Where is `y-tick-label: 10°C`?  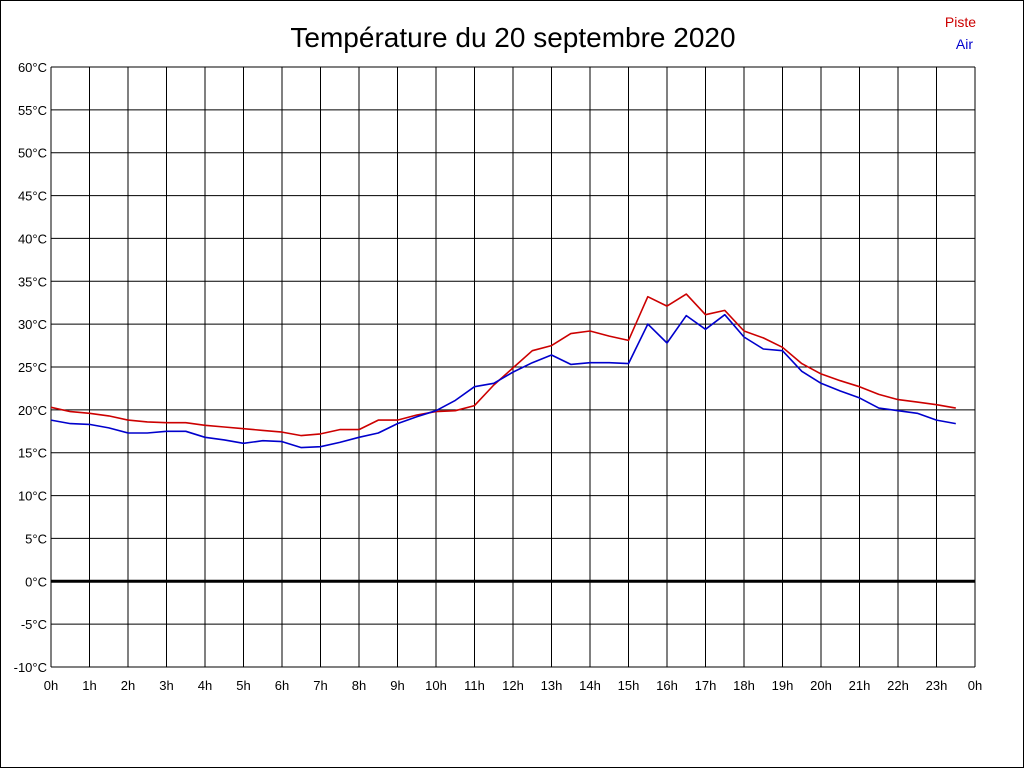
y-tick-label: 10°C is located at coordinates (32, 496).